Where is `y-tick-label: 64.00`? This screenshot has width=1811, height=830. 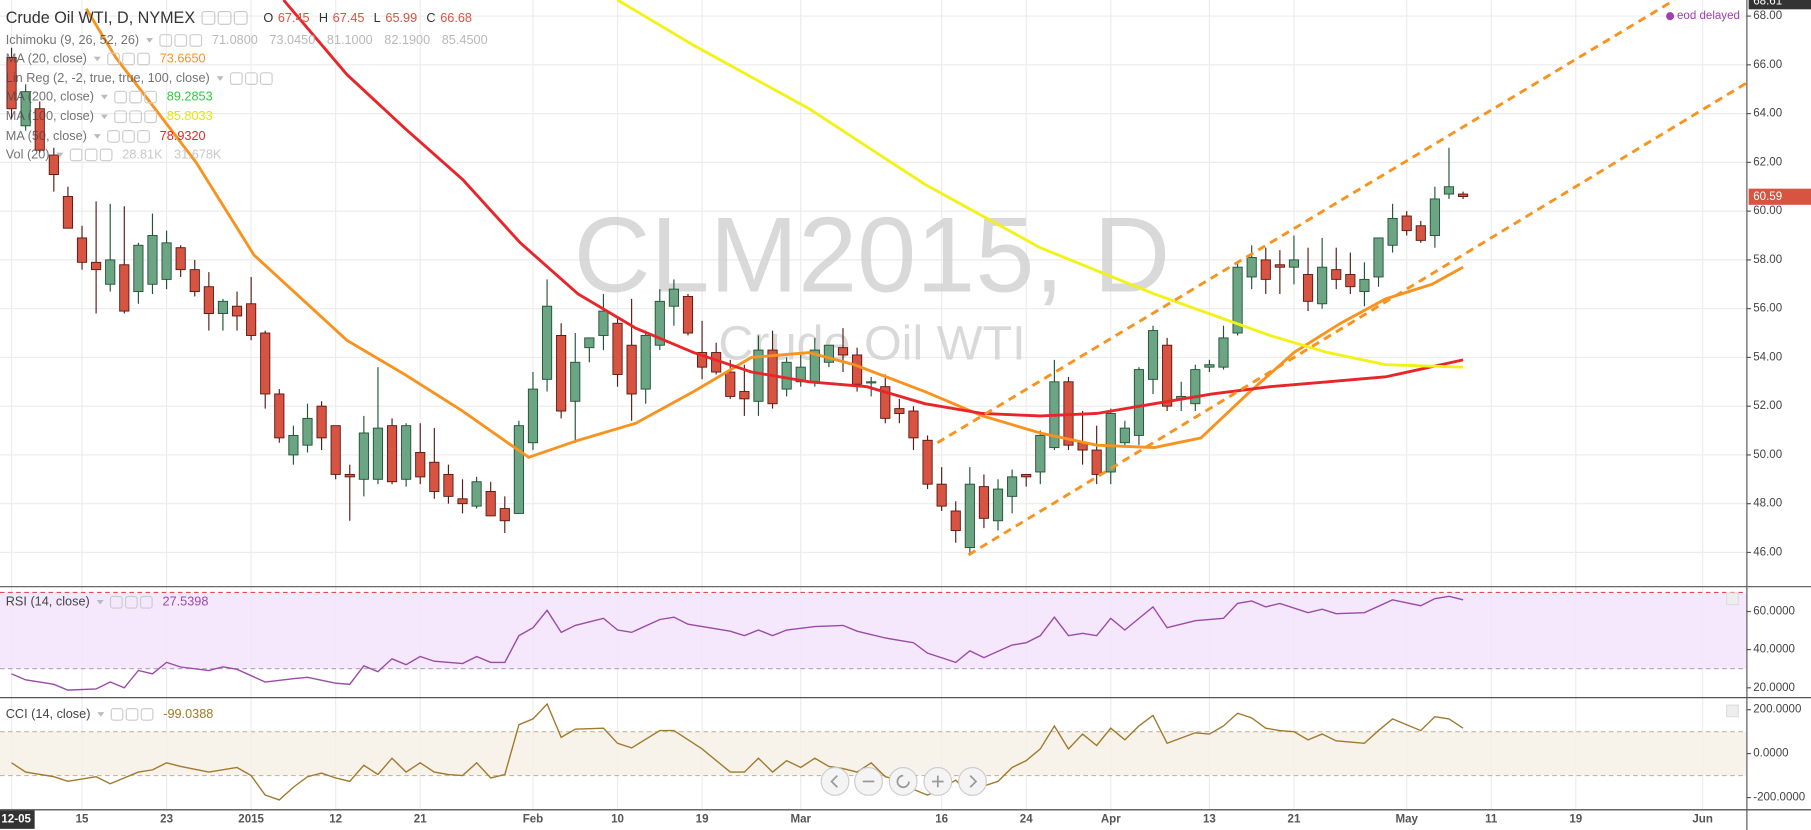 y-tick-label: 64.00 is located at coordinates (1767, 114).